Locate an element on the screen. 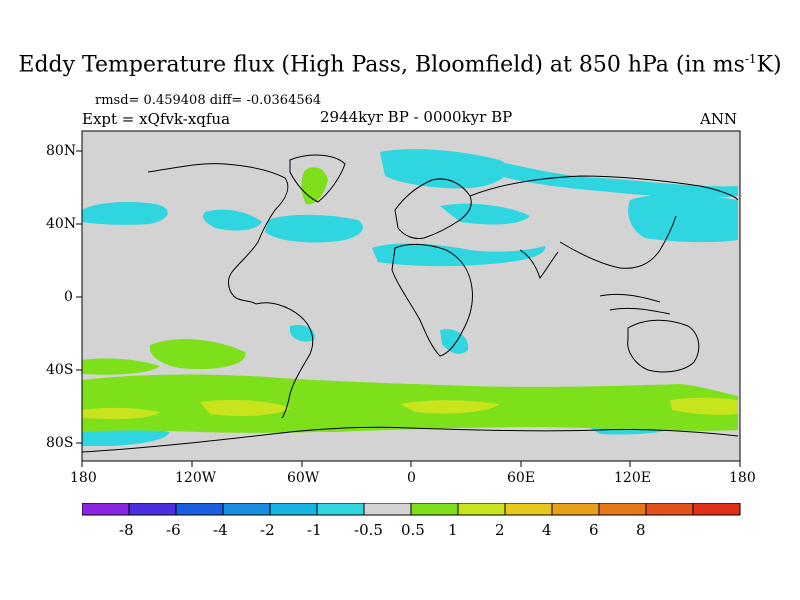 Image resolution: width=800 pixels, height=600 pixels. south-pacific-west-cyan is located at coordinates (302, 333).